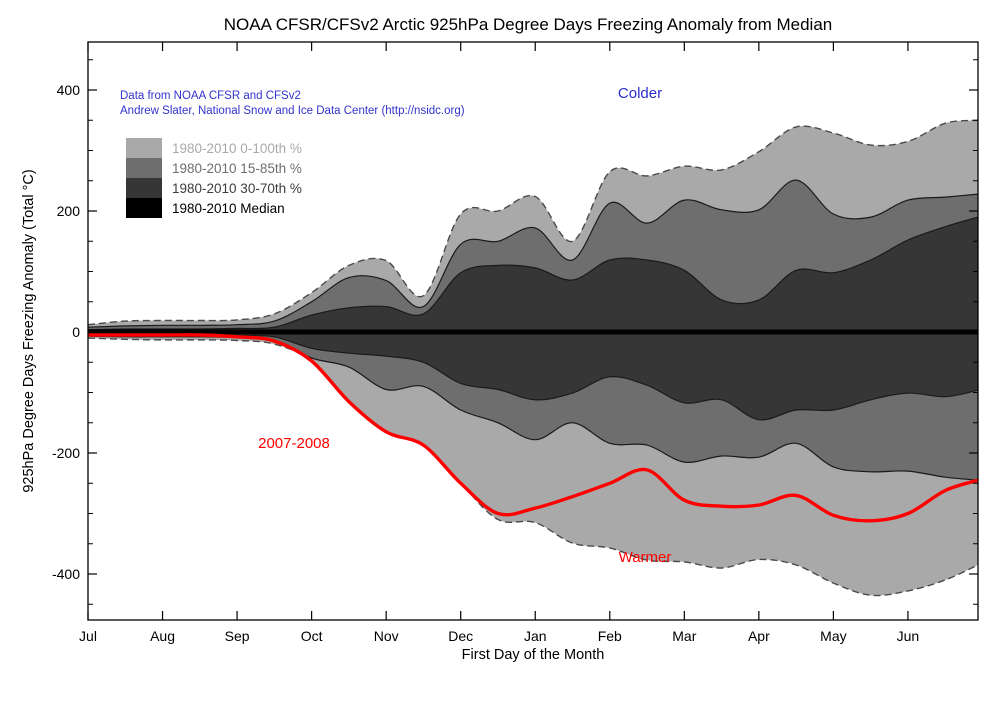 The width and height of the screenshot is (1008, 720). What do you see at coordinates (294, 443) in the screenshot?
I see `record-year-annotation: 2007-2008` at bounding box center [294, 443].